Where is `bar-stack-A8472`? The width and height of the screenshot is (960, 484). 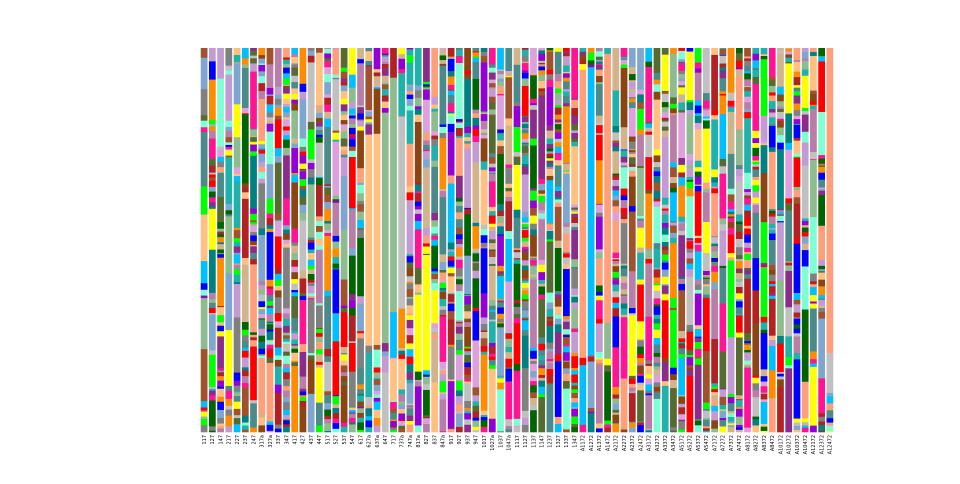
bar-stack-A8472 is located at coordinates (772, 240).